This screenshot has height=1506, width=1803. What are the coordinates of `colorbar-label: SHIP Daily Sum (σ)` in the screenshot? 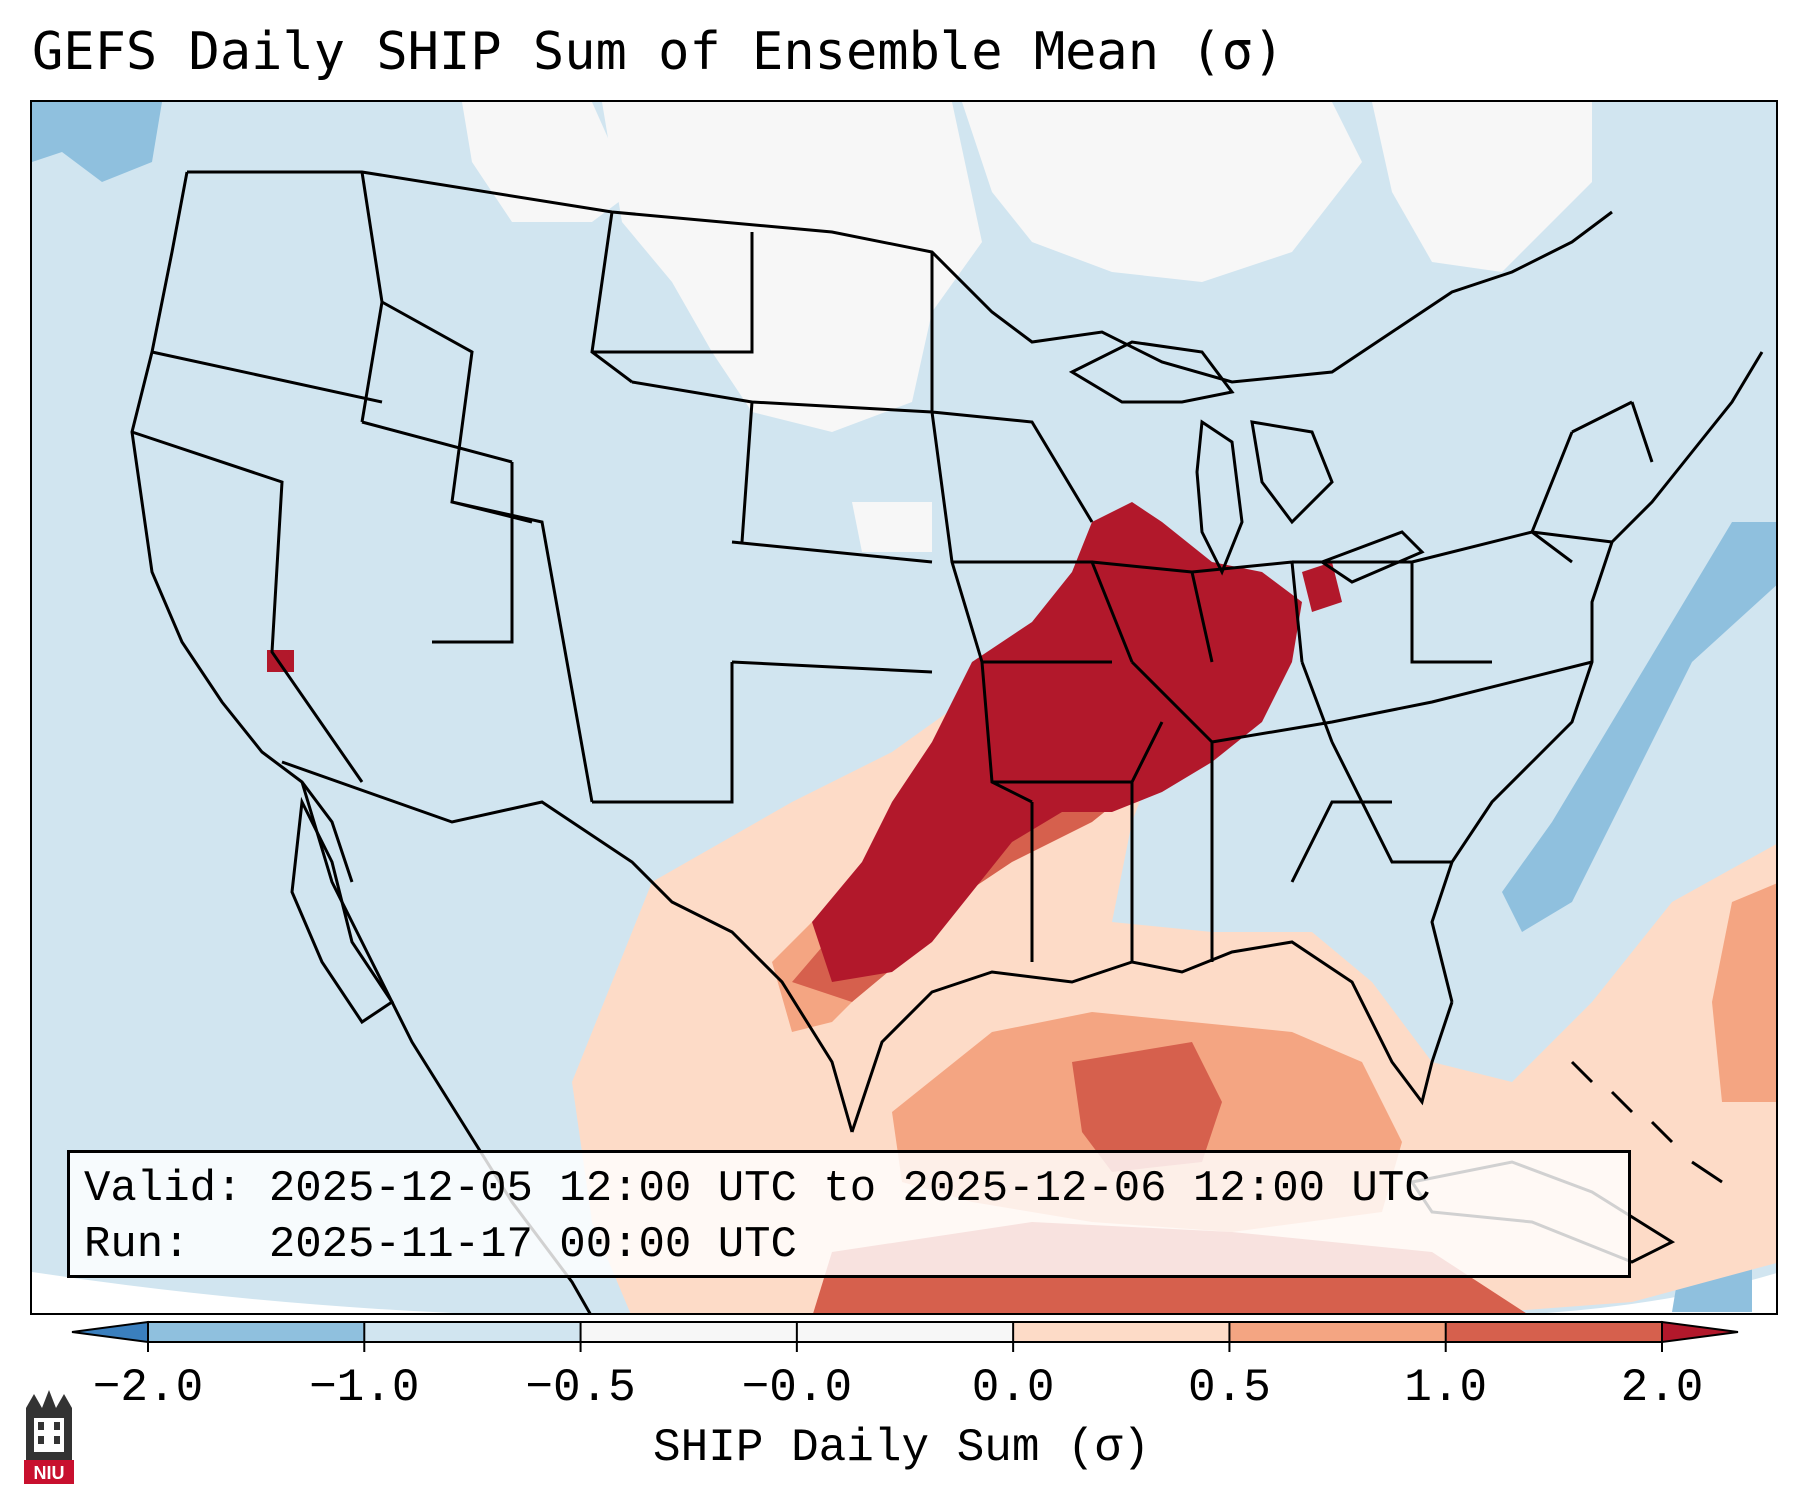 It's located at (901, 1448).